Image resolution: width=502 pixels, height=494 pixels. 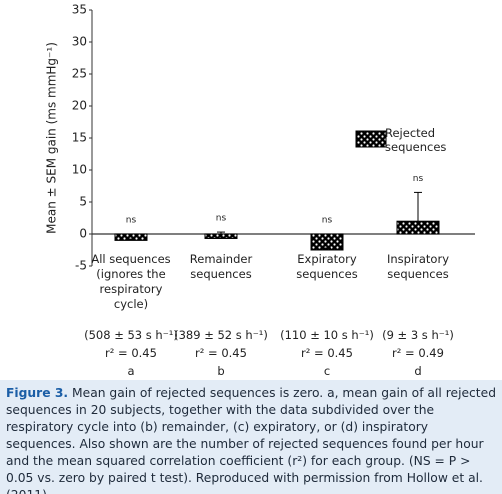 I want to click on y-axis-label: Mean ± SEM gain (ms mmHg⁻¹), so click(x=52, y=138).